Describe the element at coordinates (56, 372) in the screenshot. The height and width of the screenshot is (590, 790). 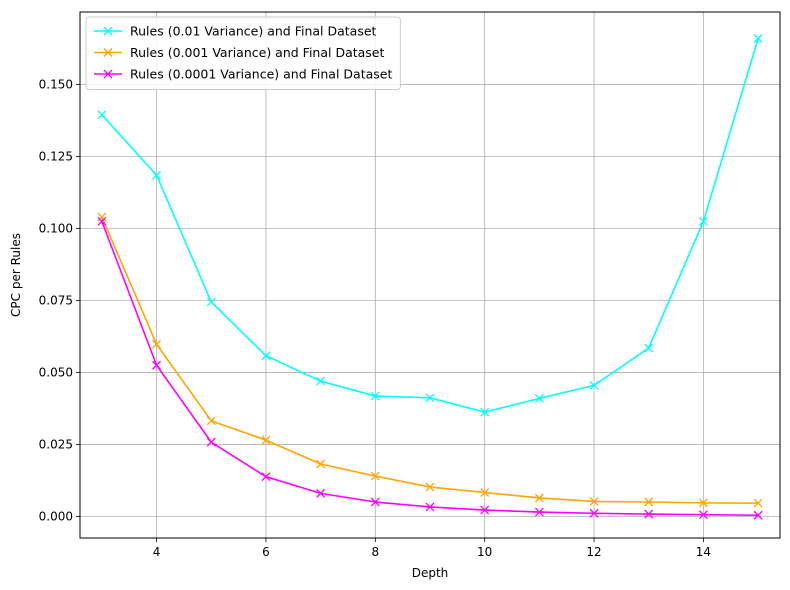
I see `y-tick-label: 0.050` at that location.